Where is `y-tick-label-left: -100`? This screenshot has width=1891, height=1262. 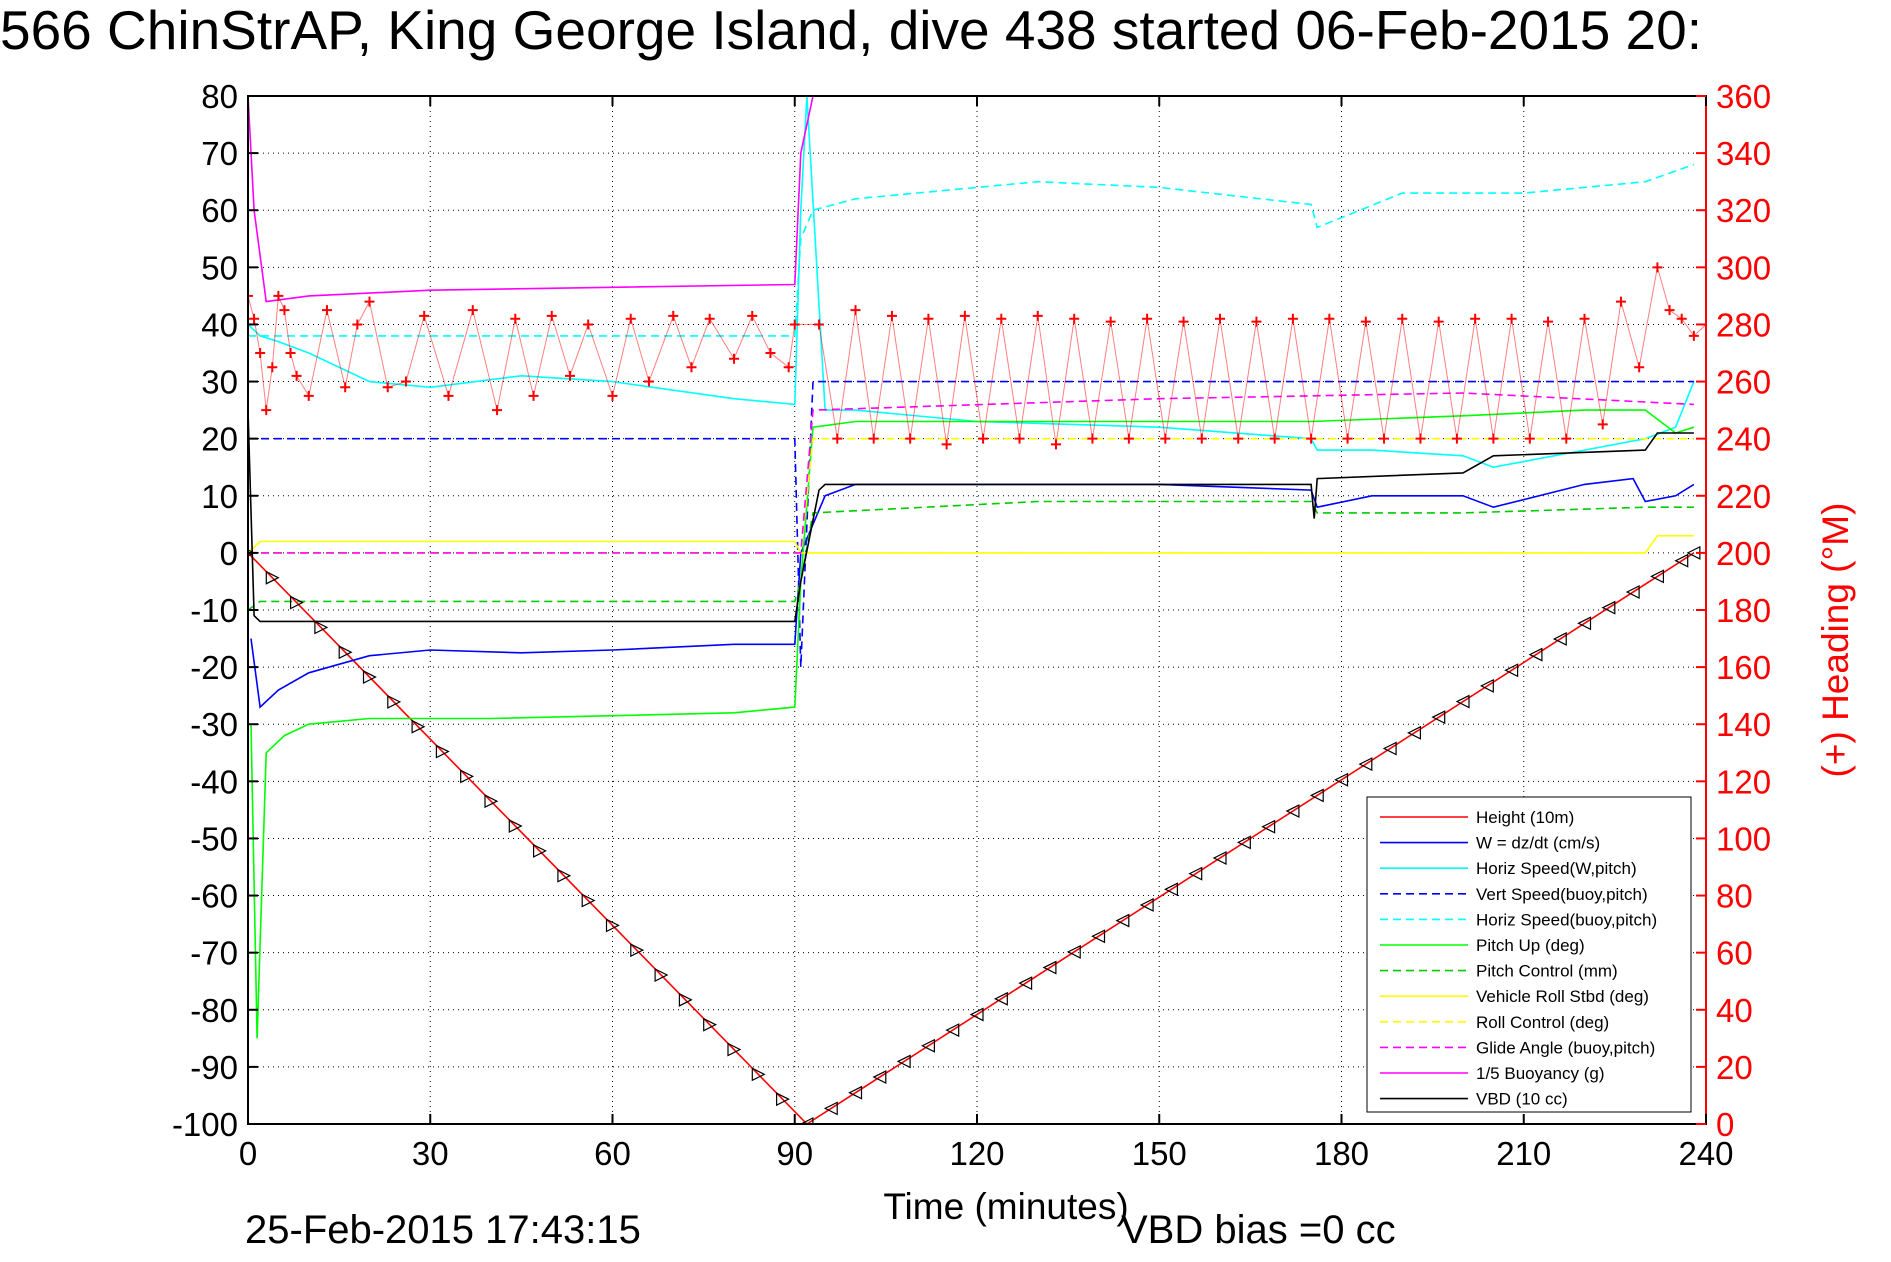 y-tick-label-left: -100 is located at coordinates (205, 1124).